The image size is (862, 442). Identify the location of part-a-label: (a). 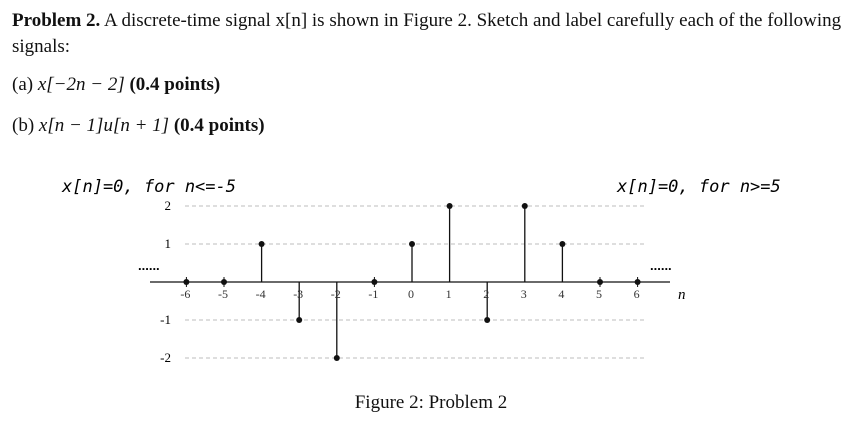
(23, 84).